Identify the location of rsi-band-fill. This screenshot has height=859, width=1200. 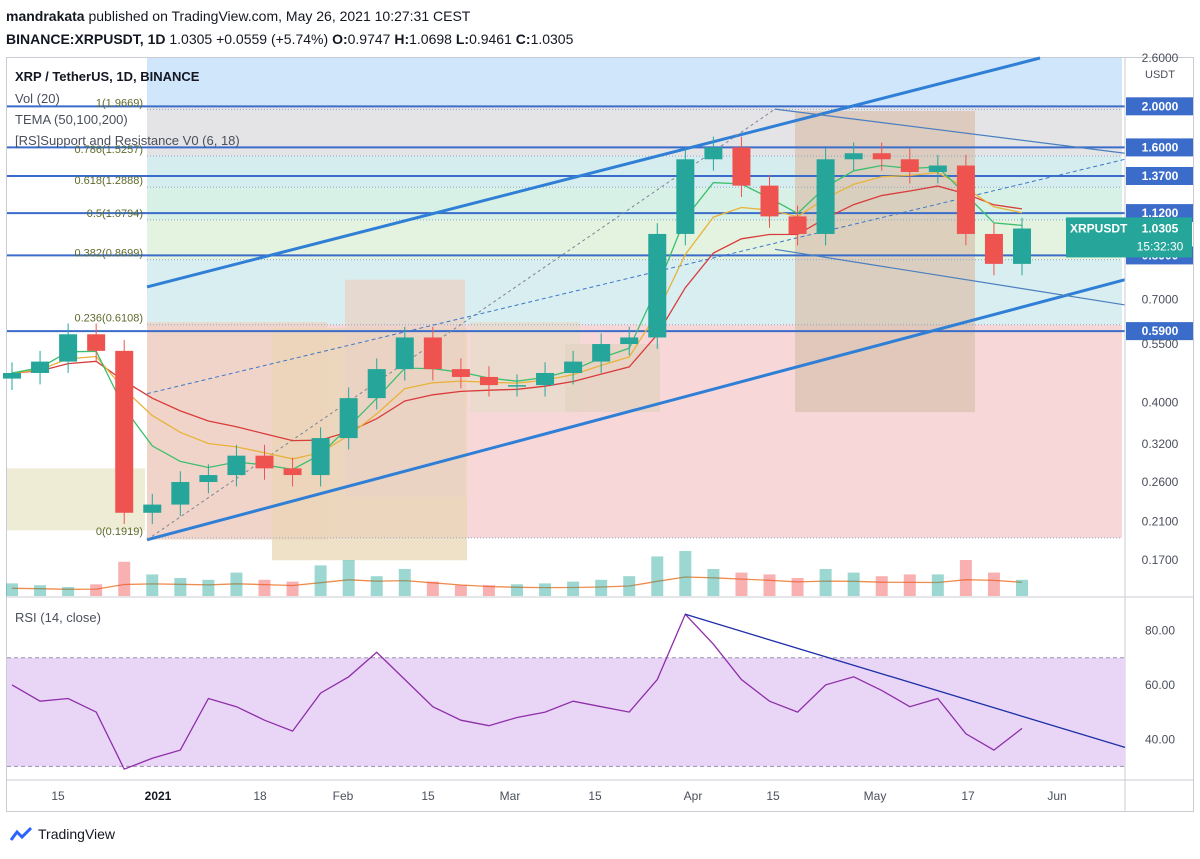
(566, 712).